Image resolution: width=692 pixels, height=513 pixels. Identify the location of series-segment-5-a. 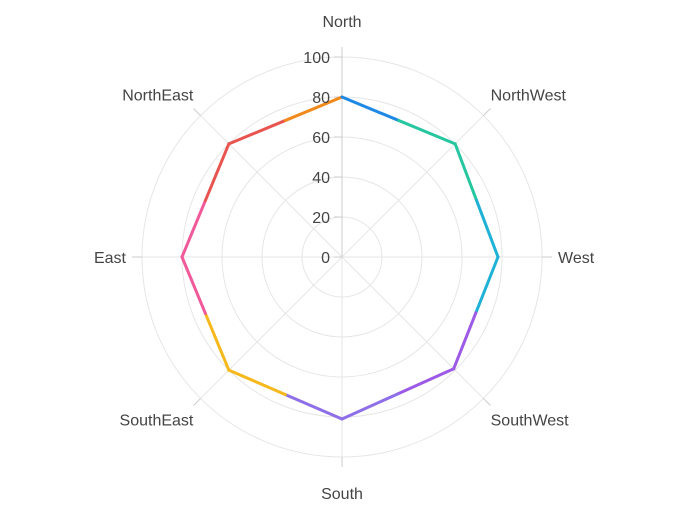
(217, 342).